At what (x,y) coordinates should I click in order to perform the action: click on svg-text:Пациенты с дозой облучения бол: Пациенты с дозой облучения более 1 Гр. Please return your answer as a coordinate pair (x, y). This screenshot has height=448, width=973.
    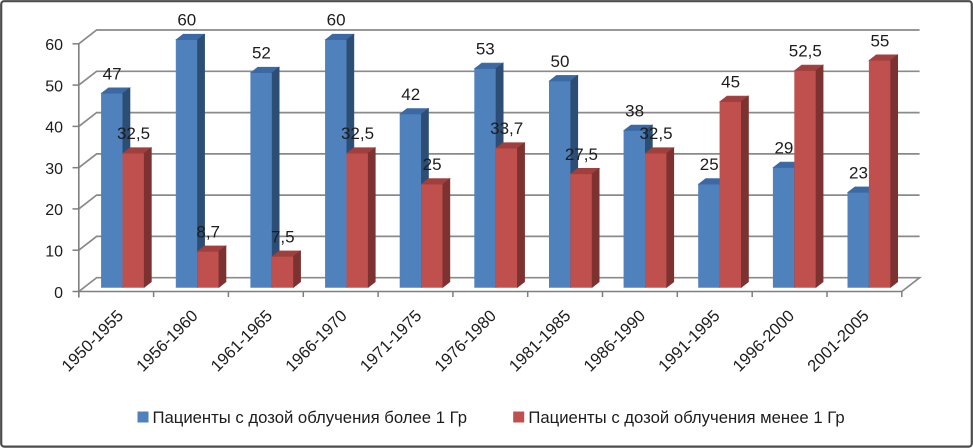
    Looking at the image, I should click on (310, 417).